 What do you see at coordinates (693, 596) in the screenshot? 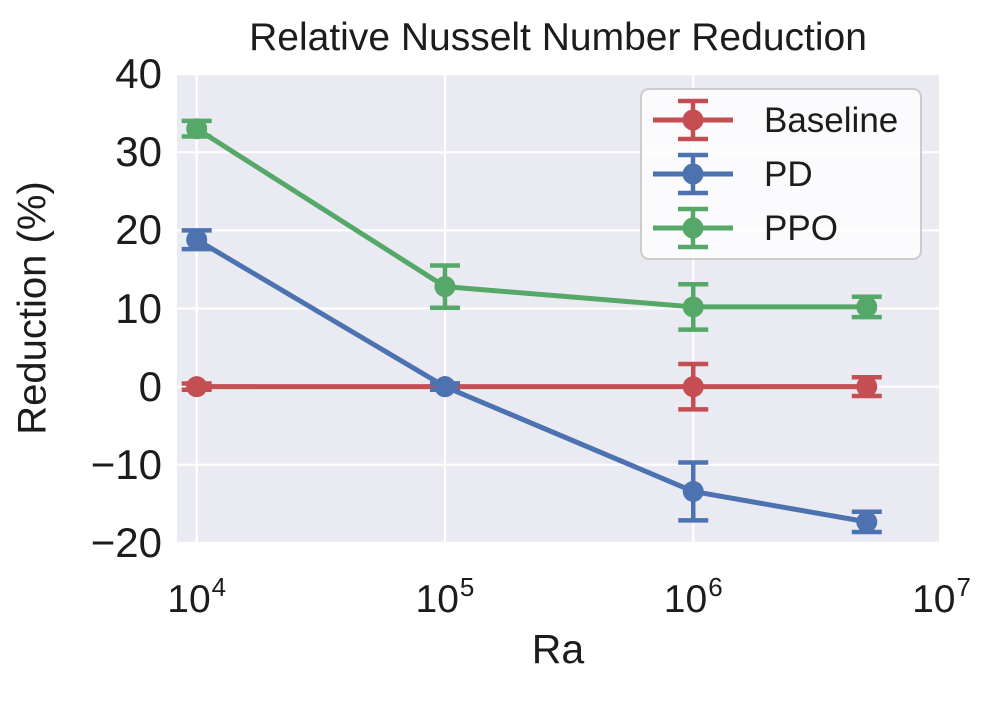
I see `x-tick-label: 10⁶` at bounding box center [693, 596].